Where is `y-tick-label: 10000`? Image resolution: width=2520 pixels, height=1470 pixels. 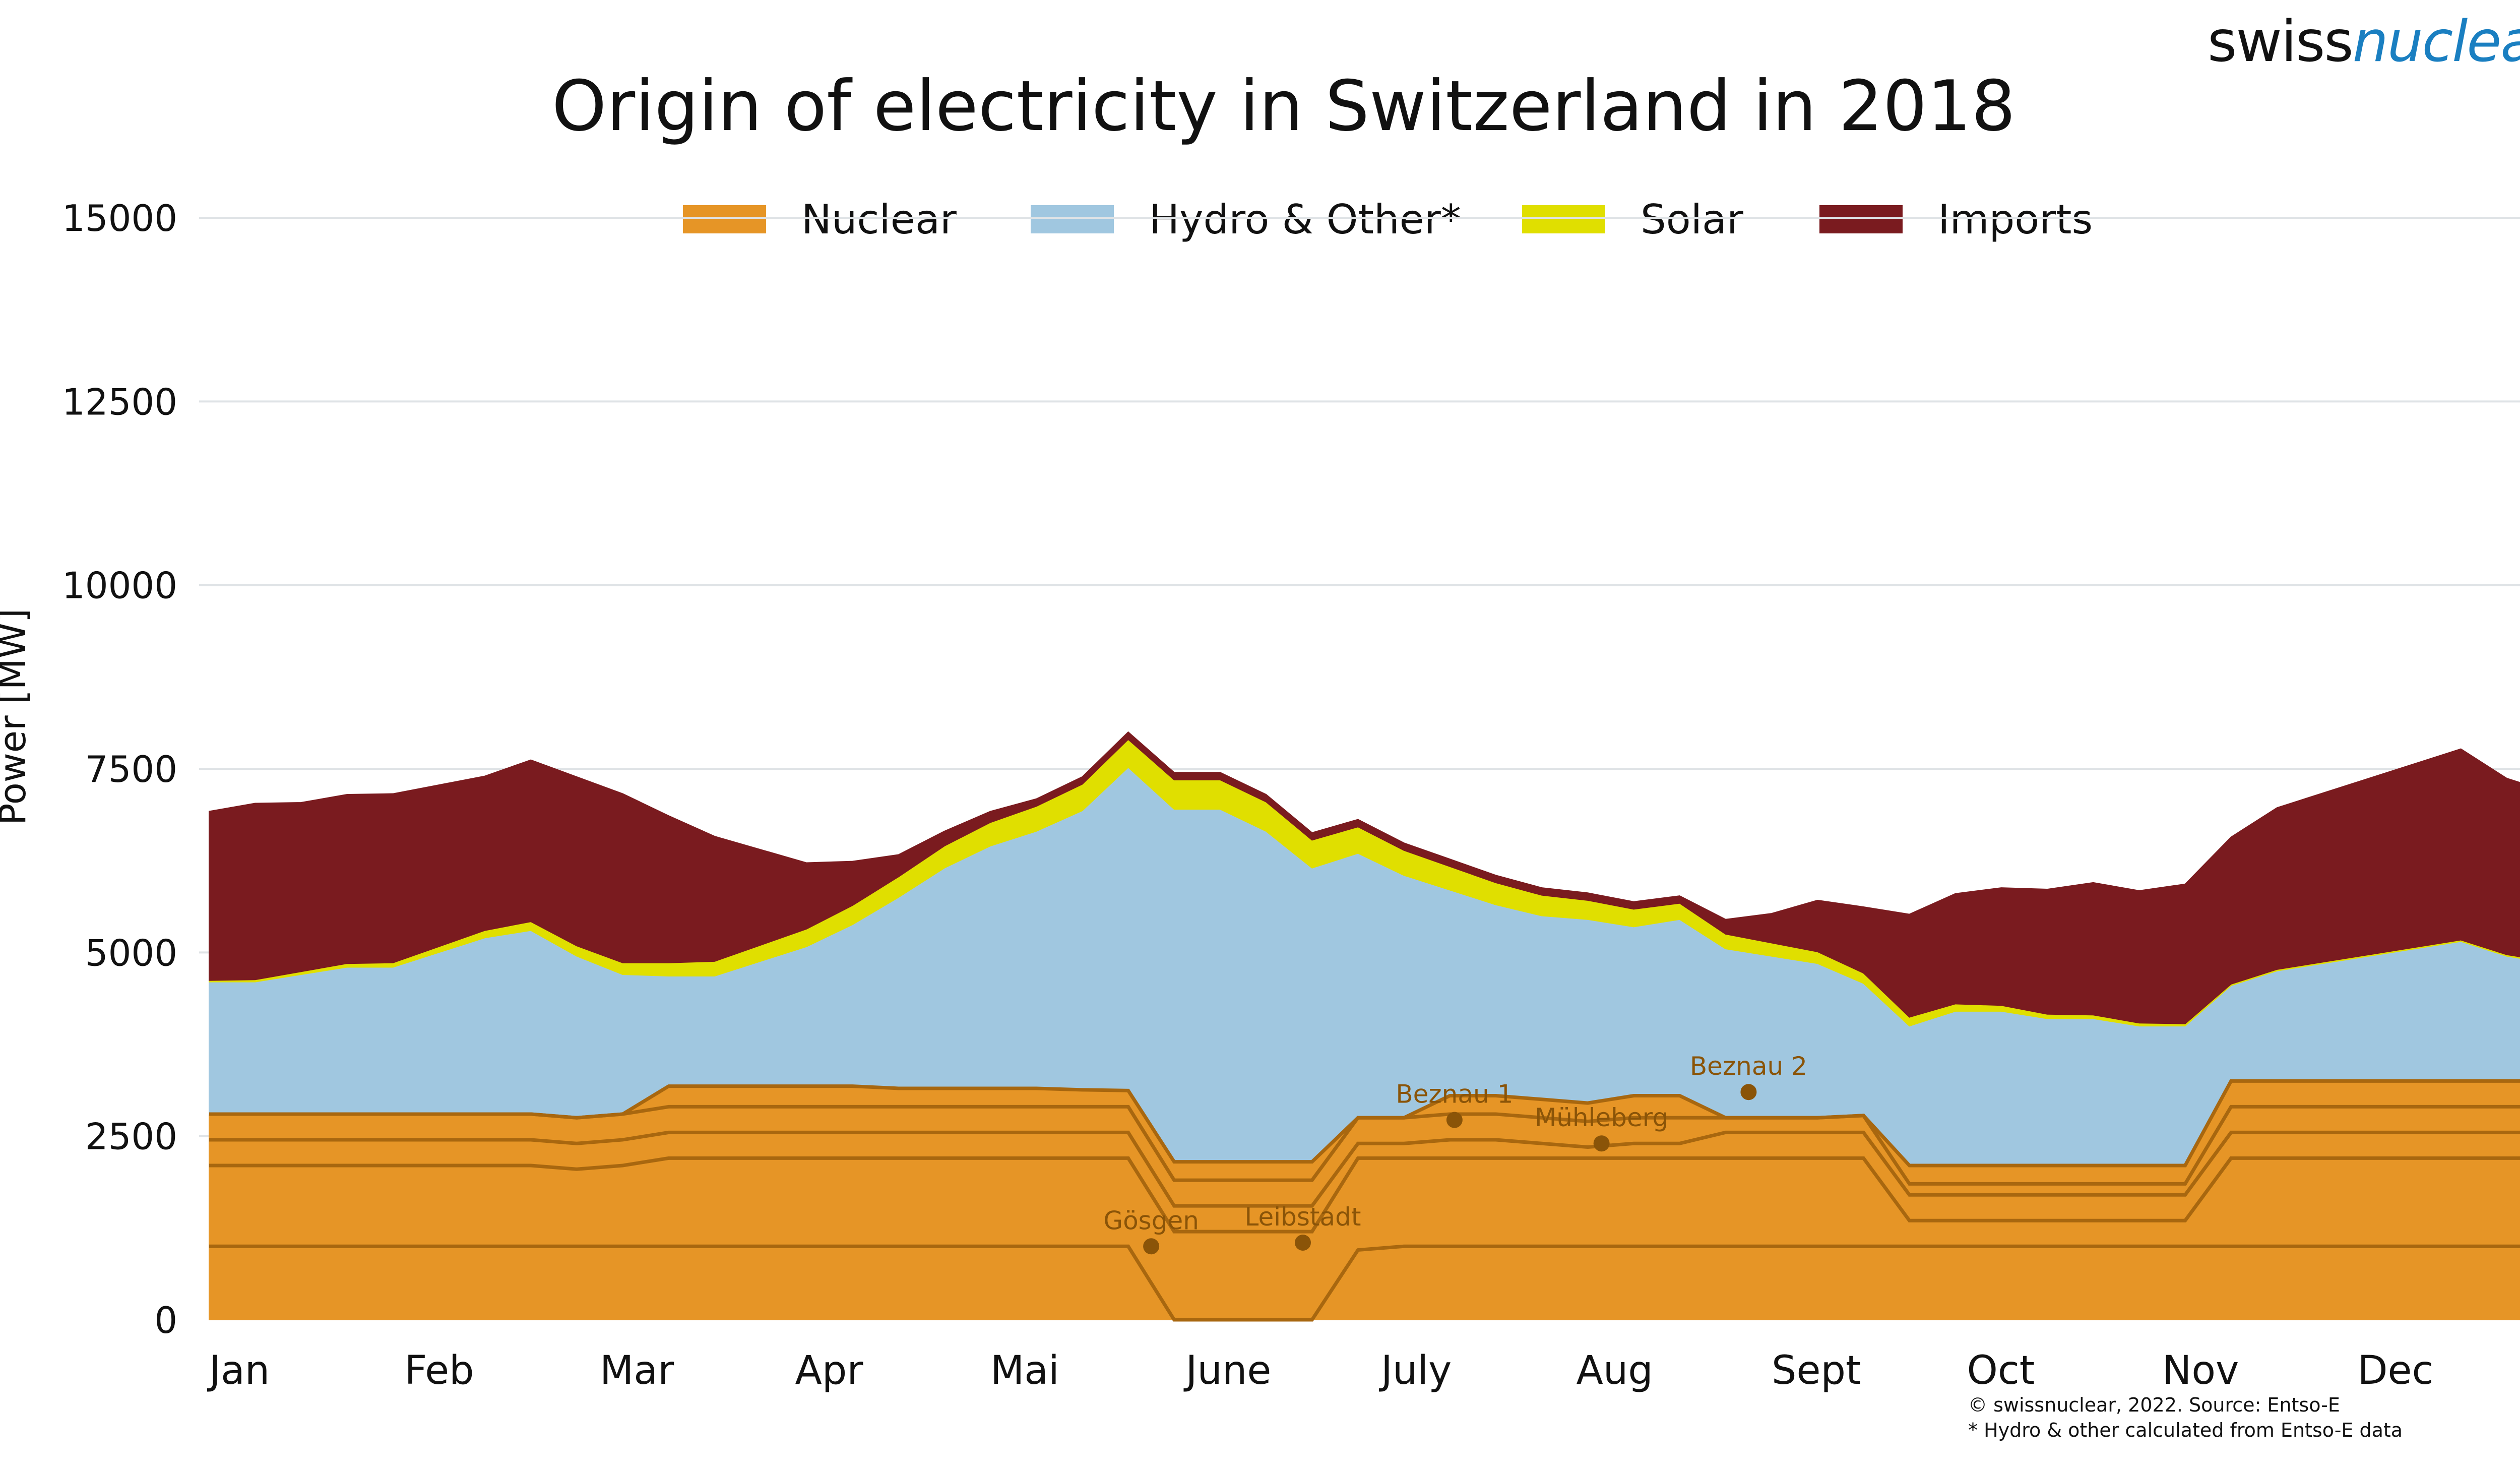 y-tick-label: 10000 is located at coordinates (119, 586).